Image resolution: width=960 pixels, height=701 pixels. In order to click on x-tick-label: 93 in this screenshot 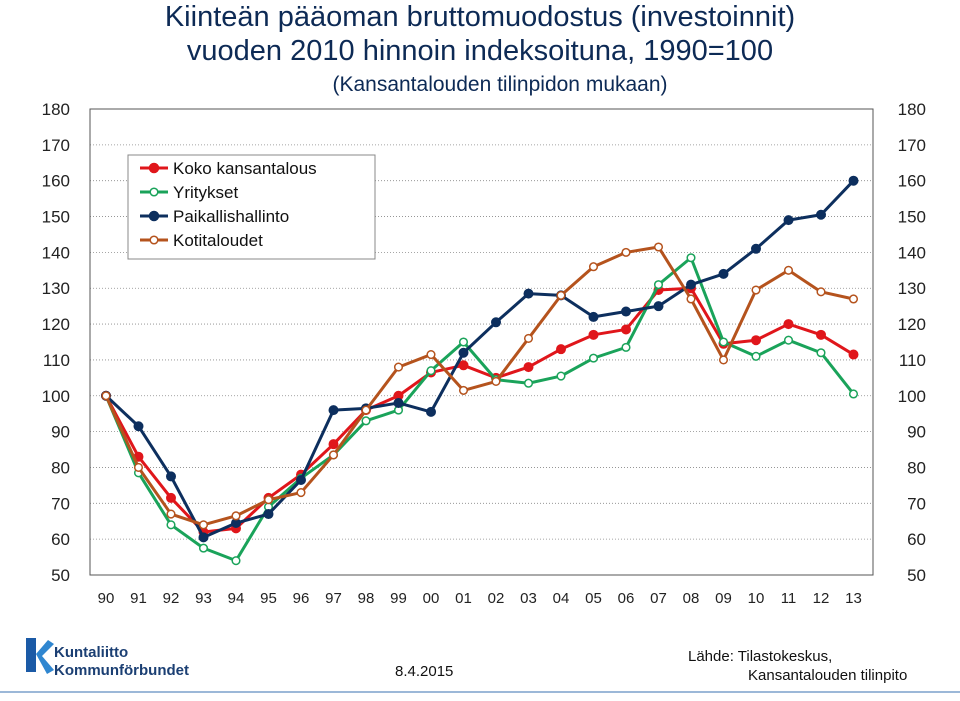, I will do `click(203, 598)`.